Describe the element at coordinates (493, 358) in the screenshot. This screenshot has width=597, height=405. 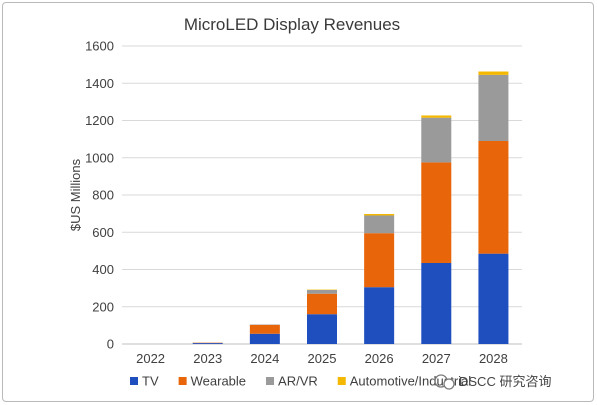
I see `x-tick-label: 2028` at that location.